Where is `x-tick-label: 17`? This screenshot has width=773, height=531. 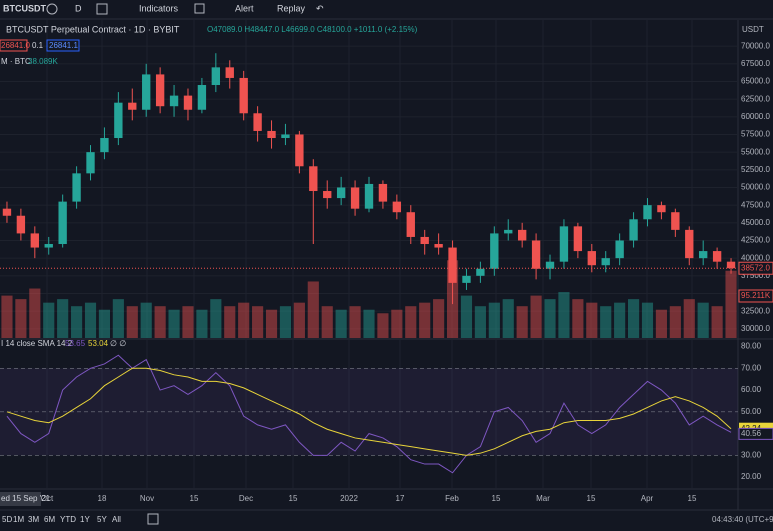
x-tick-label: 17 is located at coordinates (400, 498).